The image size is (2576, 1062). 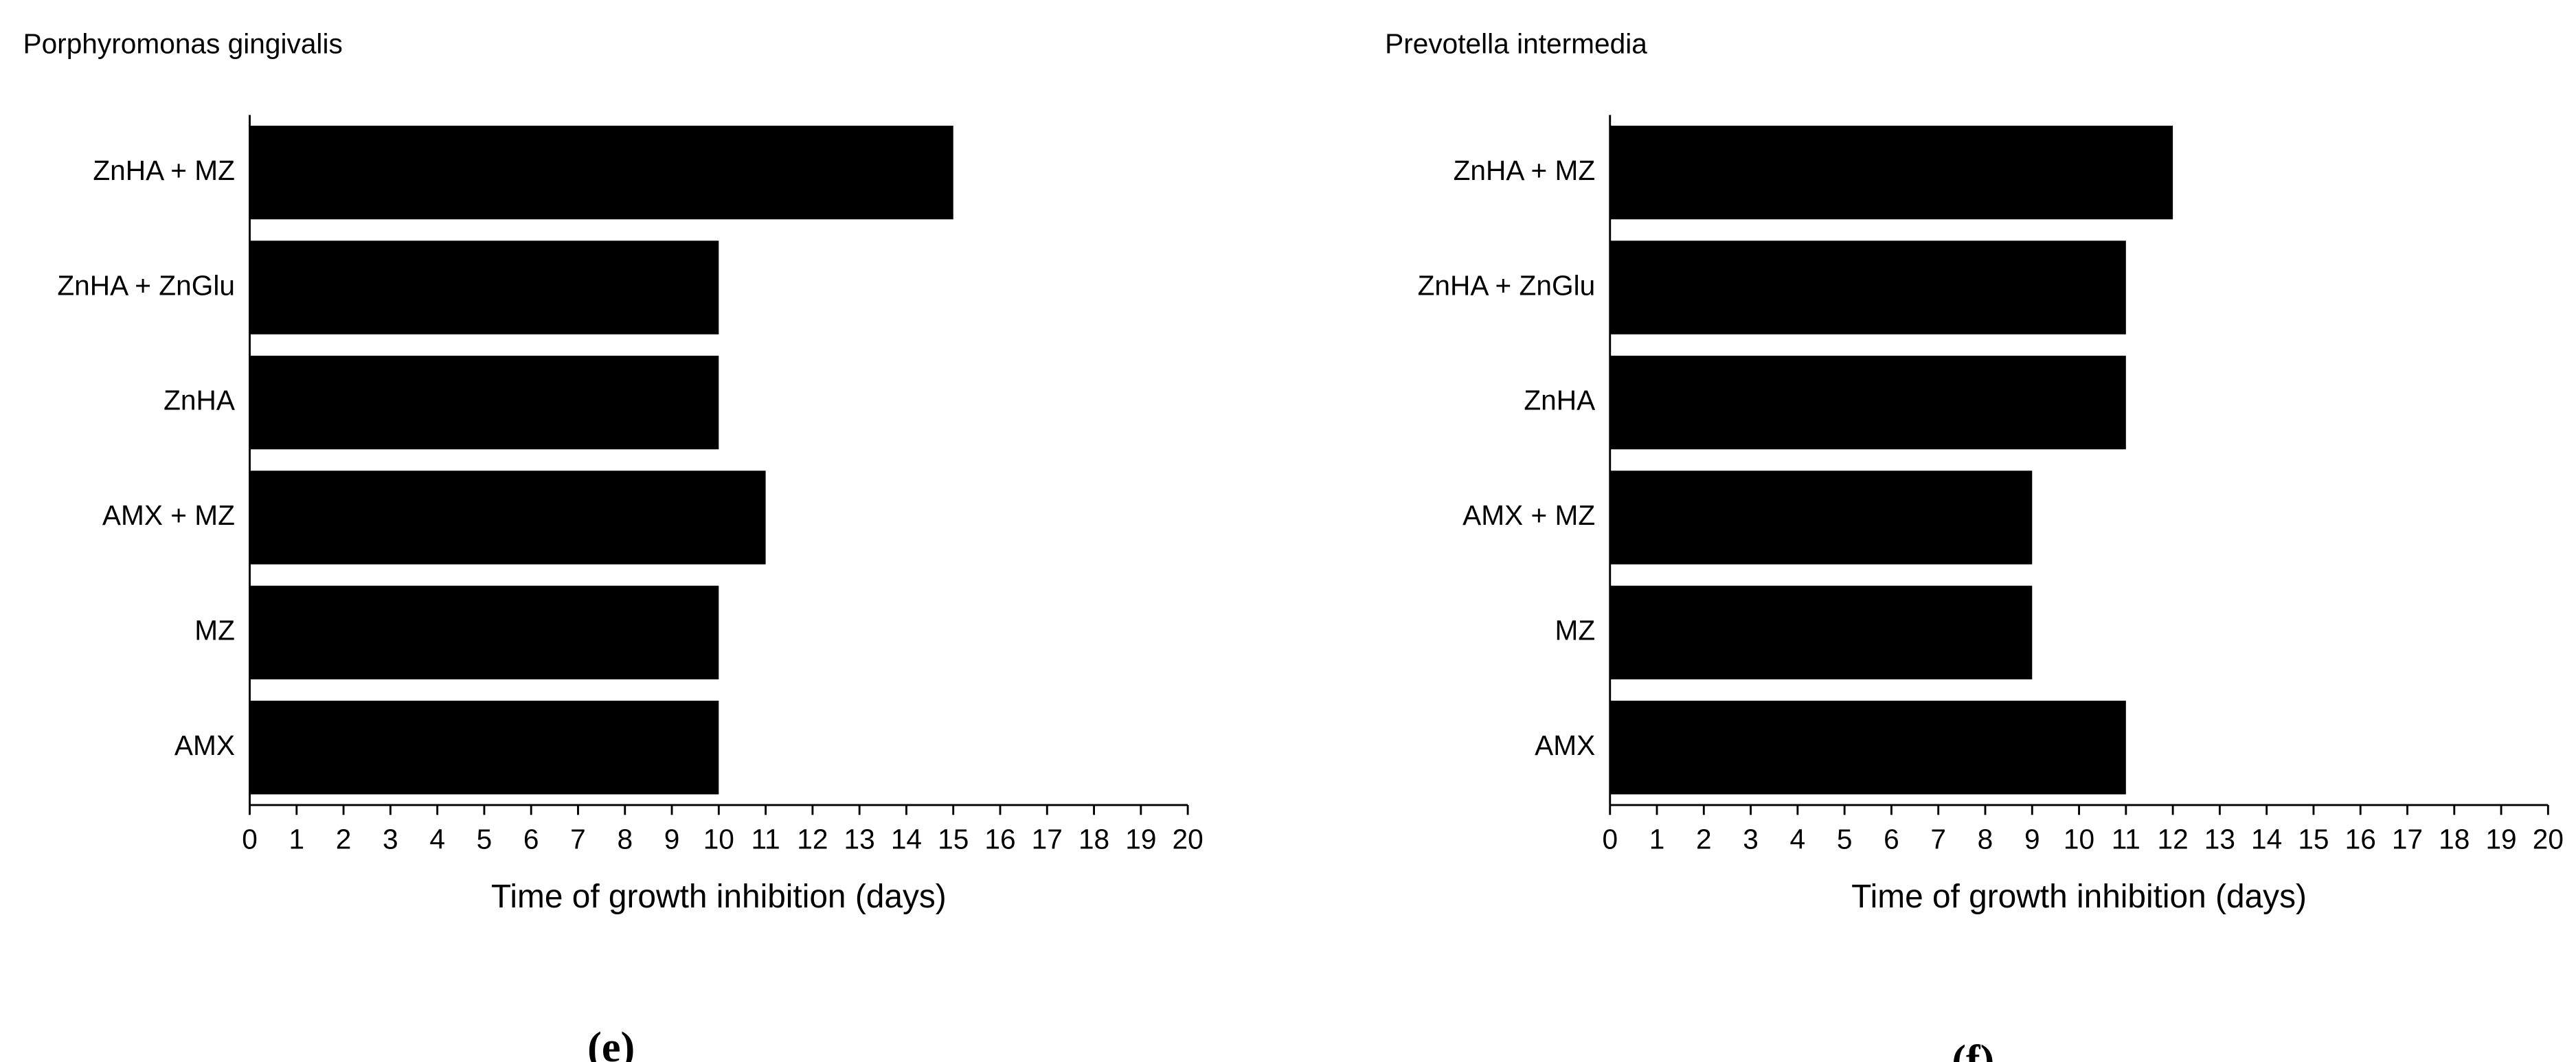 What do you see at coordinates (1516, 44) in the screenshot?
I see `chart-title: Prevotella intermedia` at bounding box center [1516, 44].